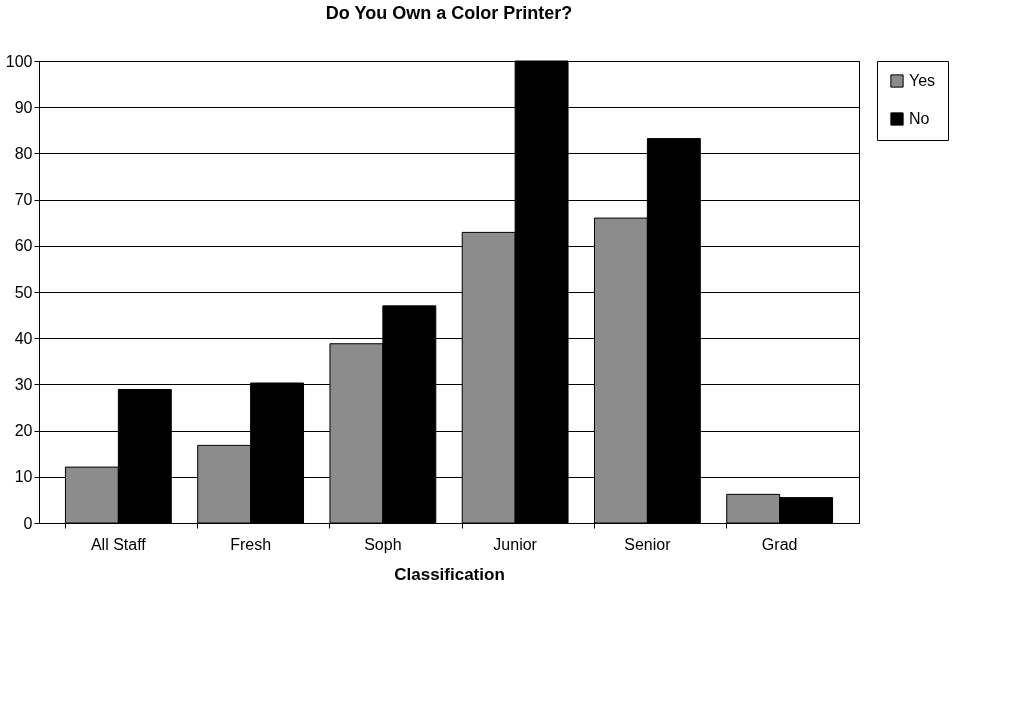  Describe the element at coordinates (919, 118) in the screenshot. I see `legend-label: No` at that location.